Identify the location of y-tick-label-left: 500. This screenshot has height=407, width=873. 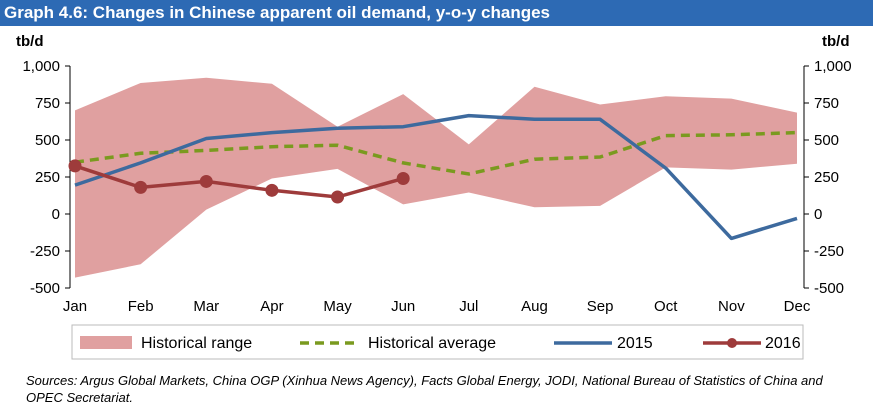
(47, 140).